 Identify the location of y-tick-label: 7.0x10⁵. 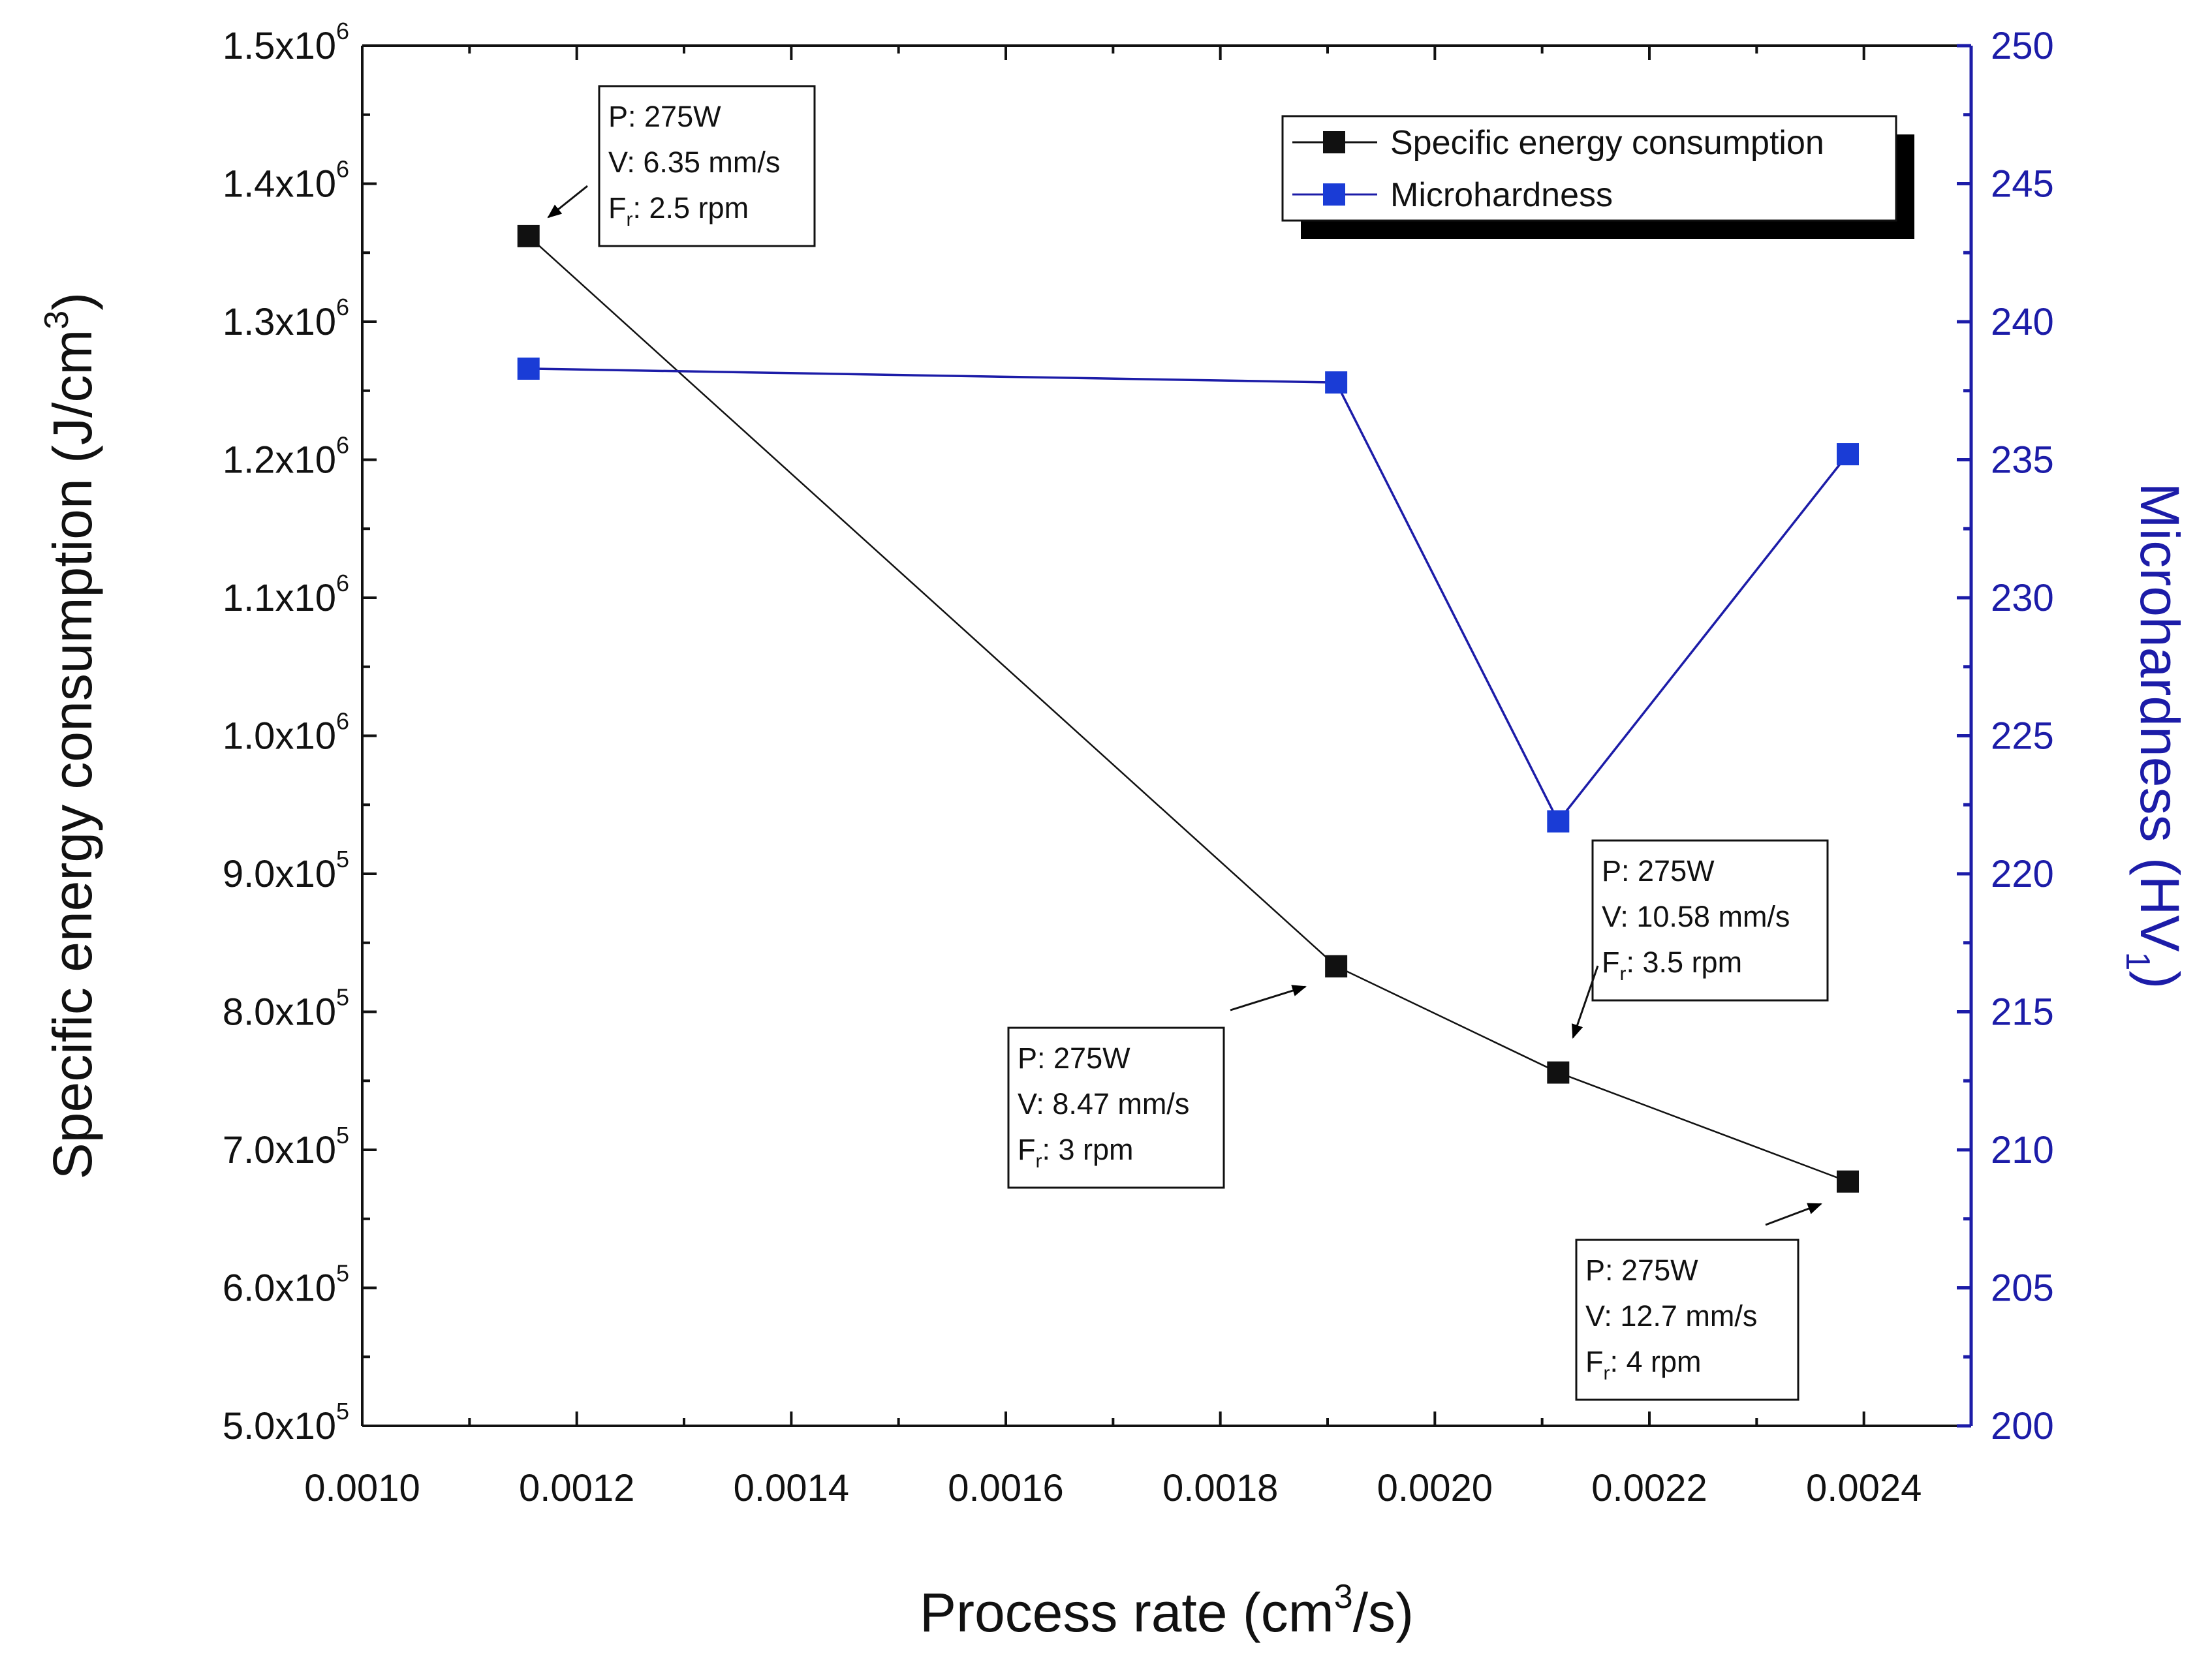
(286, 1146).